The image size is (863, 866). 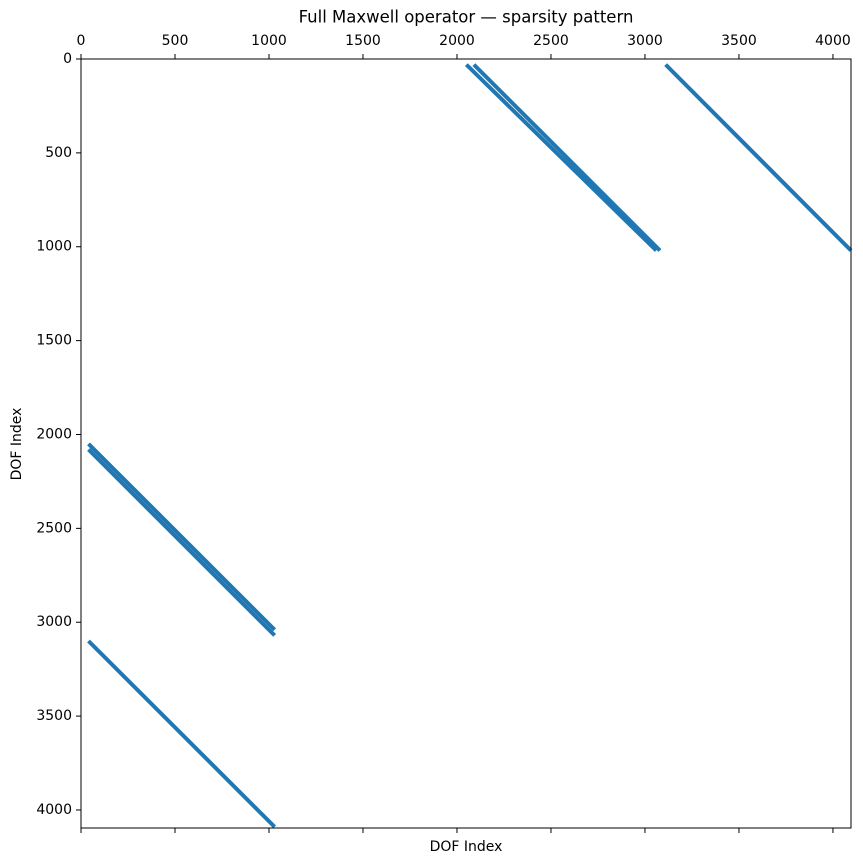 I want to click on y-tick-label: 3500, so click(x=54, y=716).